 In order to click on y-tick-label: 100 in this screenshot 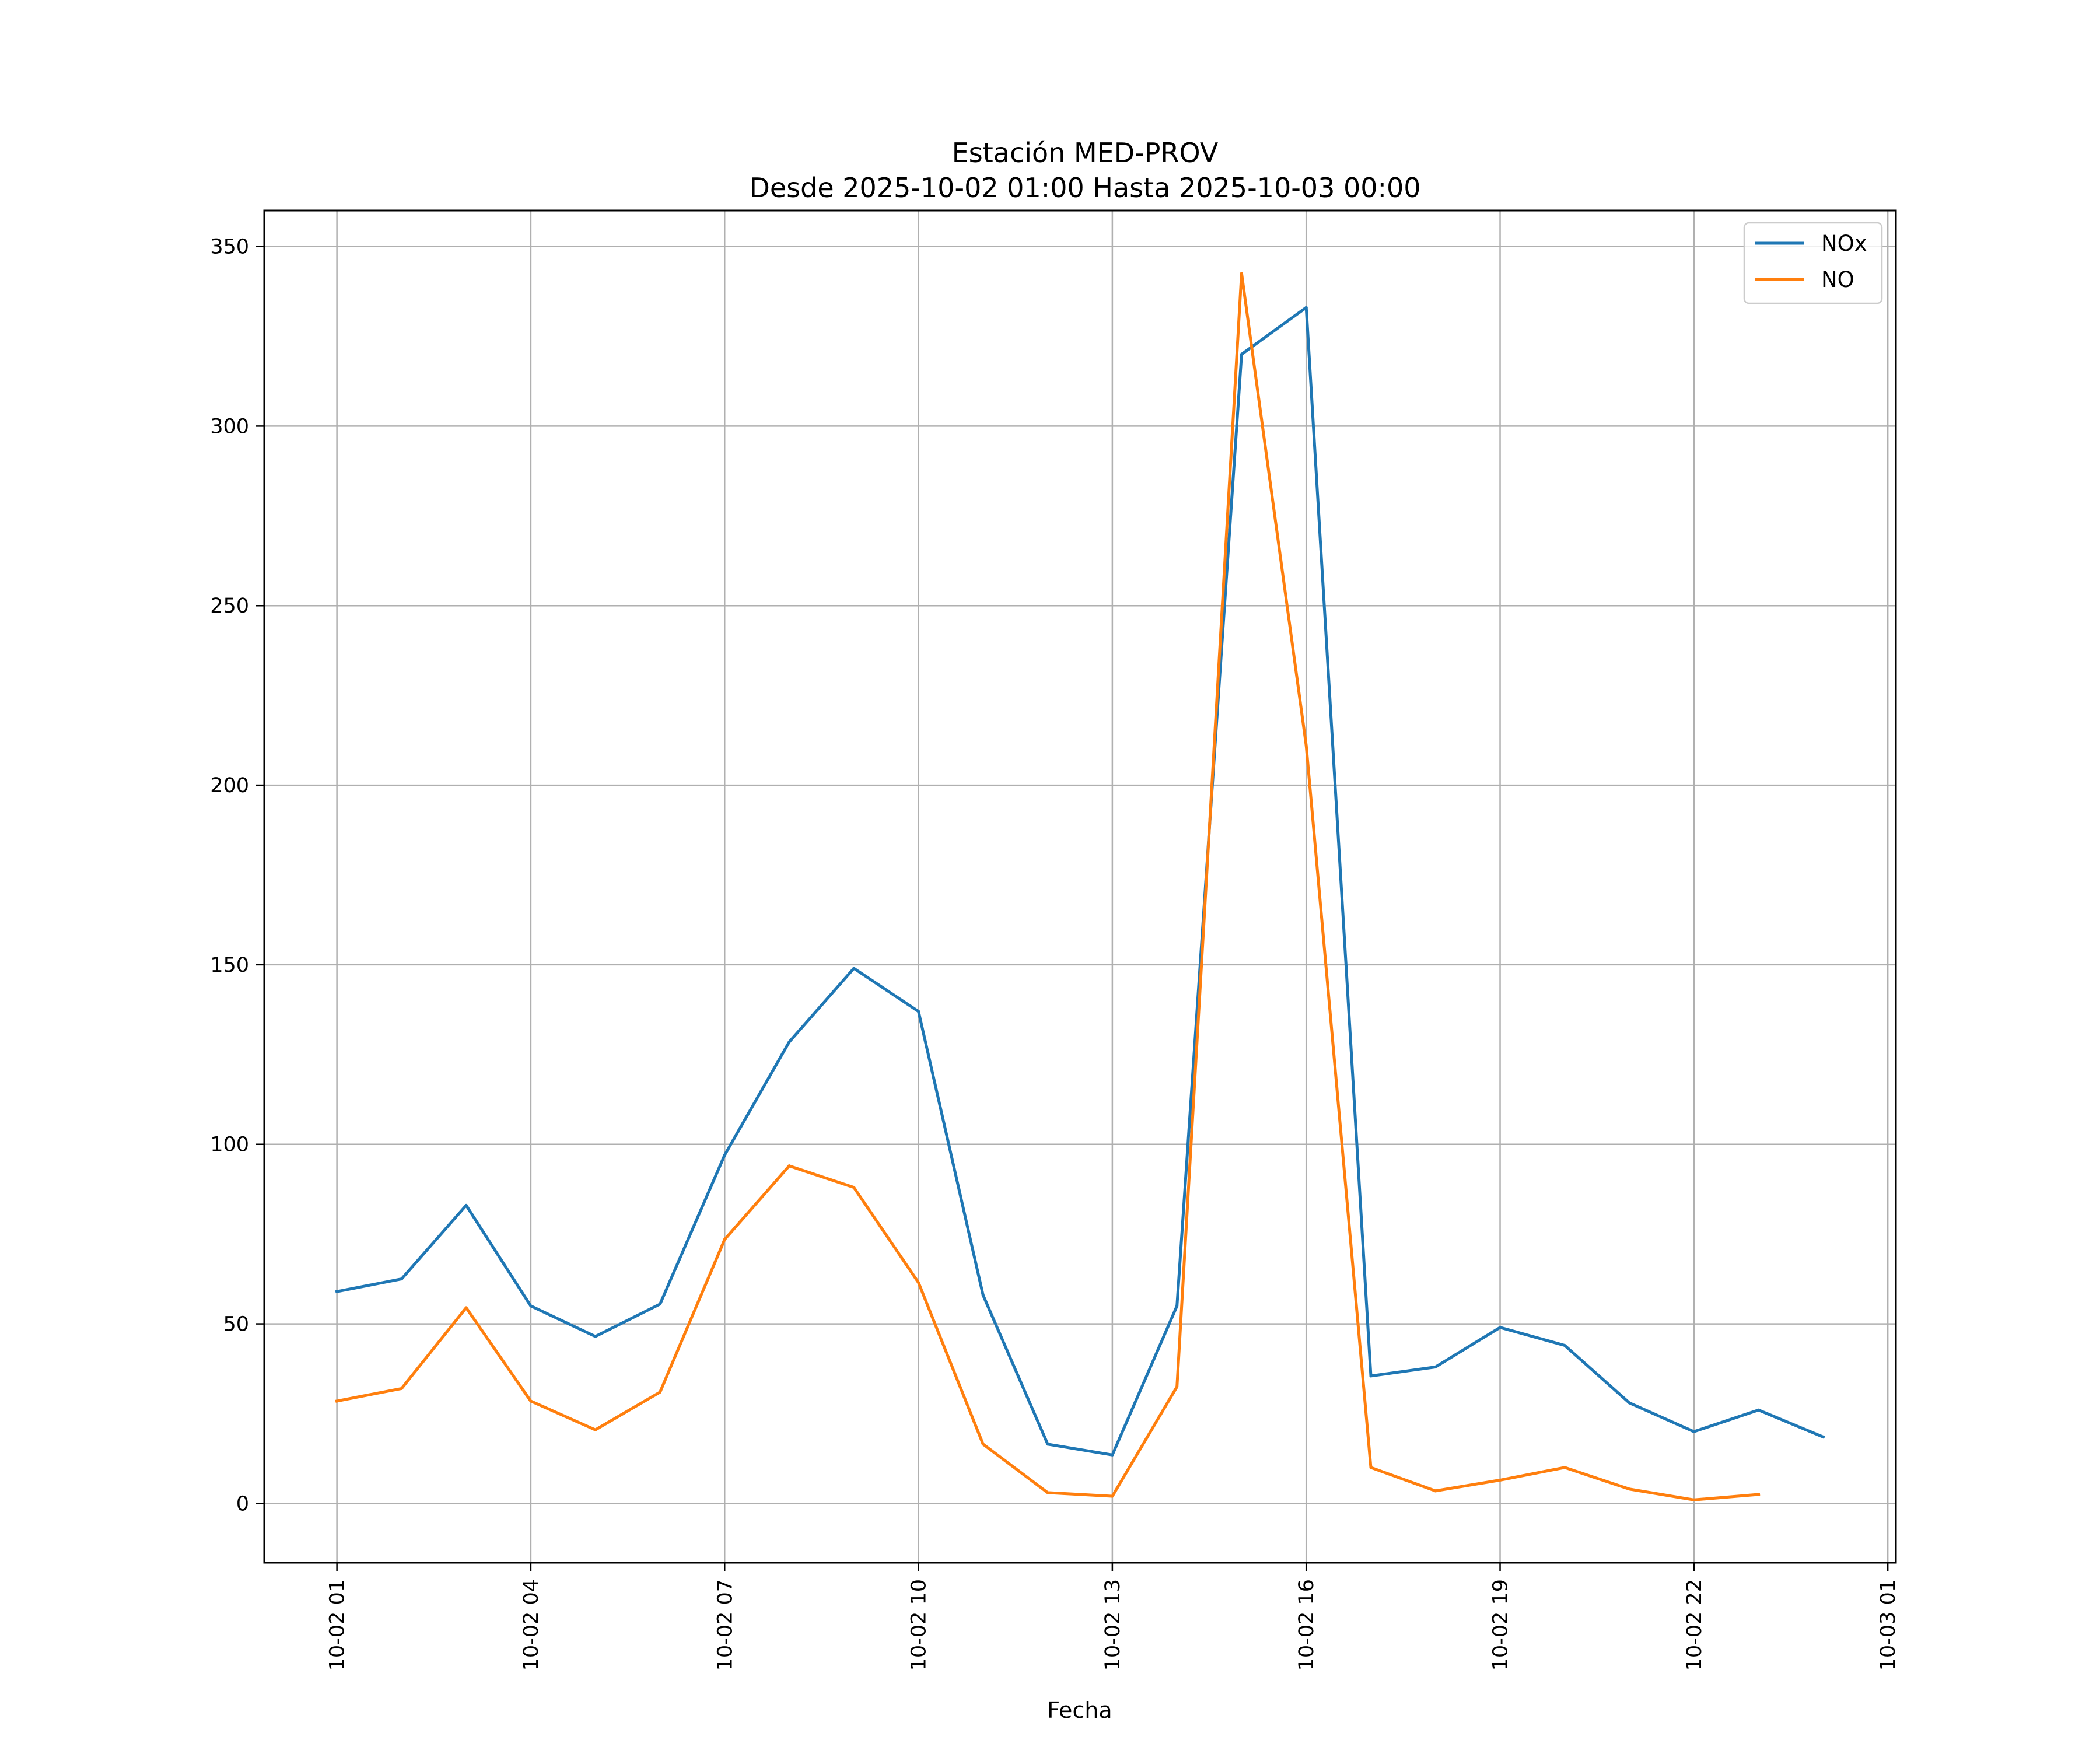, I will do `click(229, 1145)`.